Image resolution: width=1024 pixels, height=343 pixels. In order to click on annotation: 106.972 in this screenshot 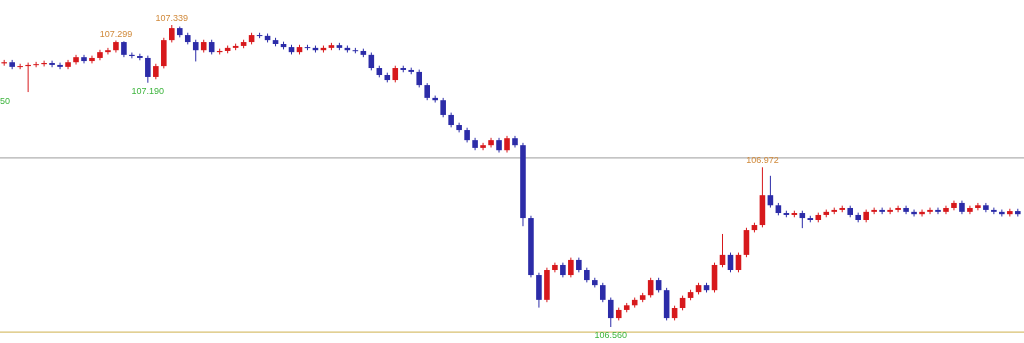, I will do `click(762, 160)`.